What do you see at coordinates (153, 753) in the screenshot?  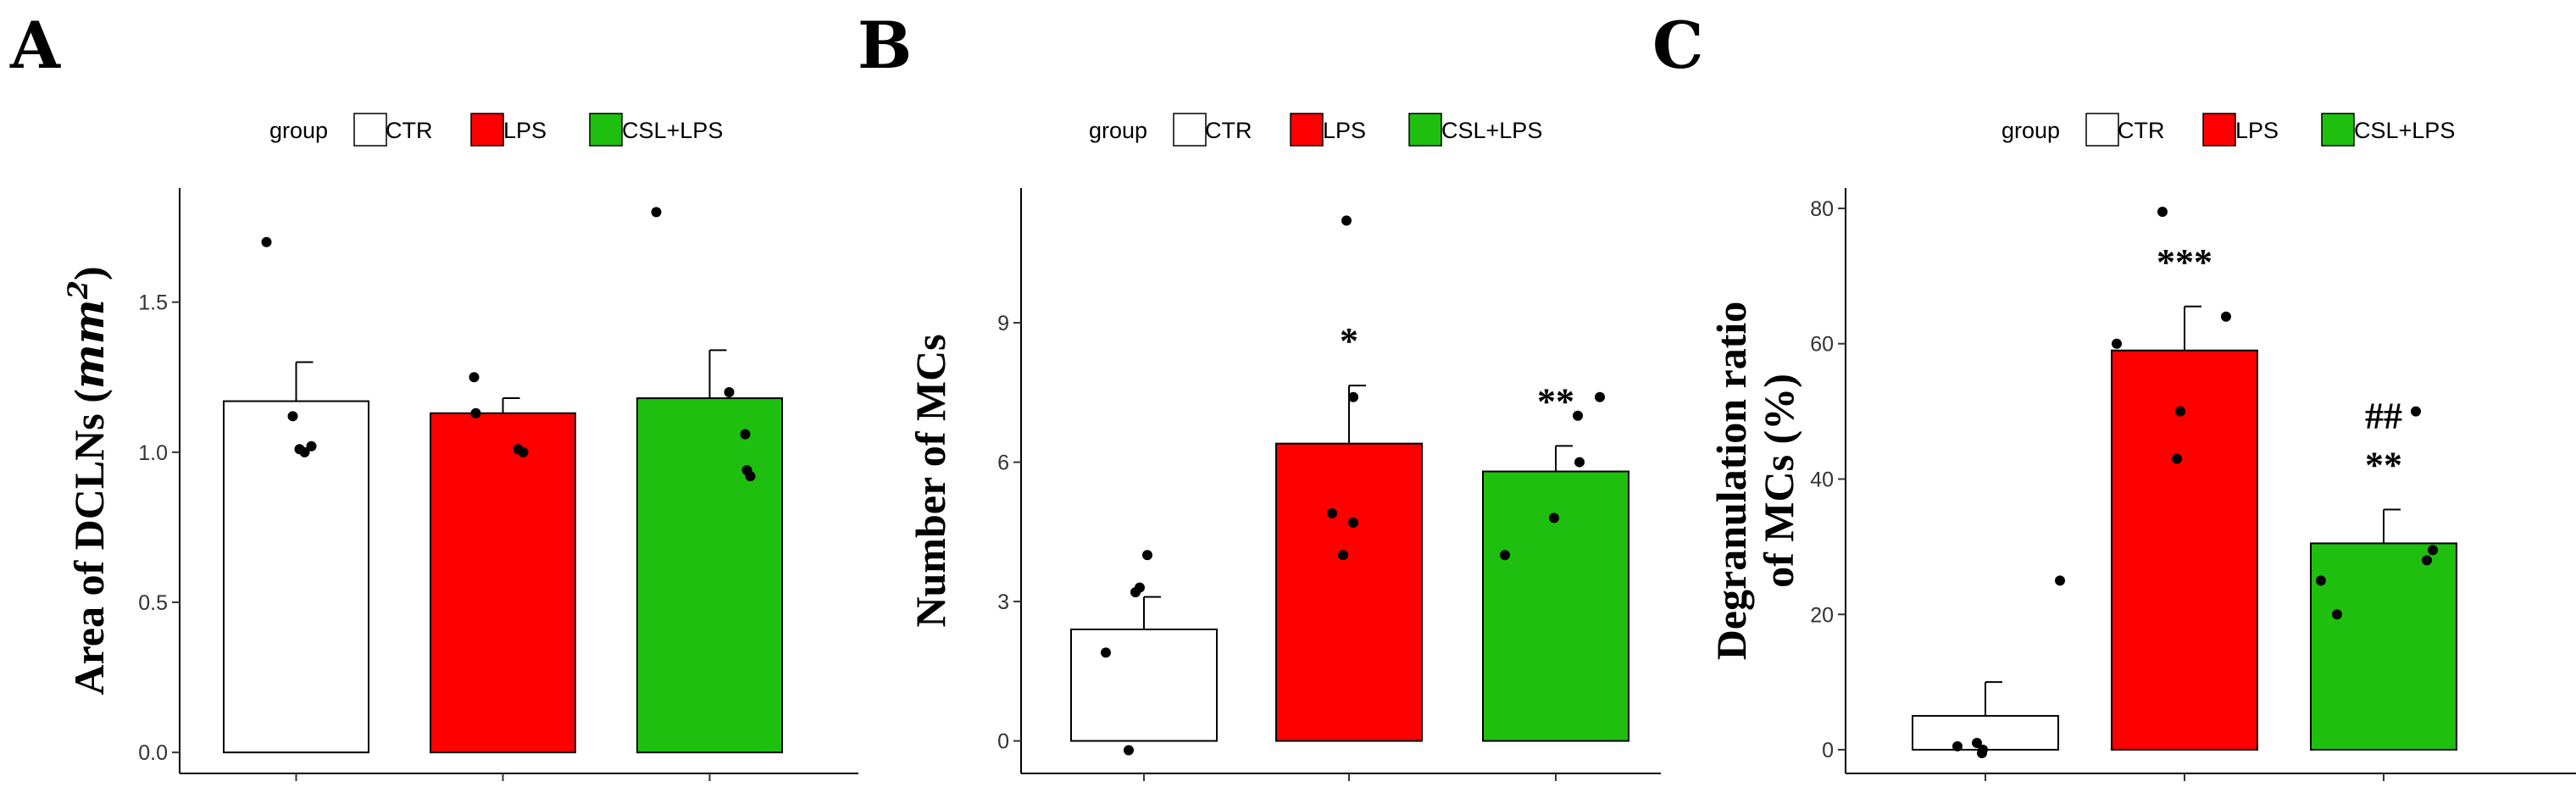 I see `y-tick-label: 0.0` at bounding box center [153, 753].